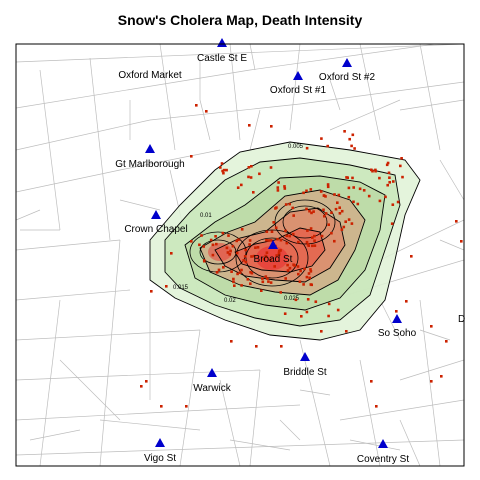 Image resolution: width=480 pixels, height=480 pixels. What do you see at coordinates (397, 333) in the screenshot?
I see `pump-label: So Soho` at bounding box center [397, 333].